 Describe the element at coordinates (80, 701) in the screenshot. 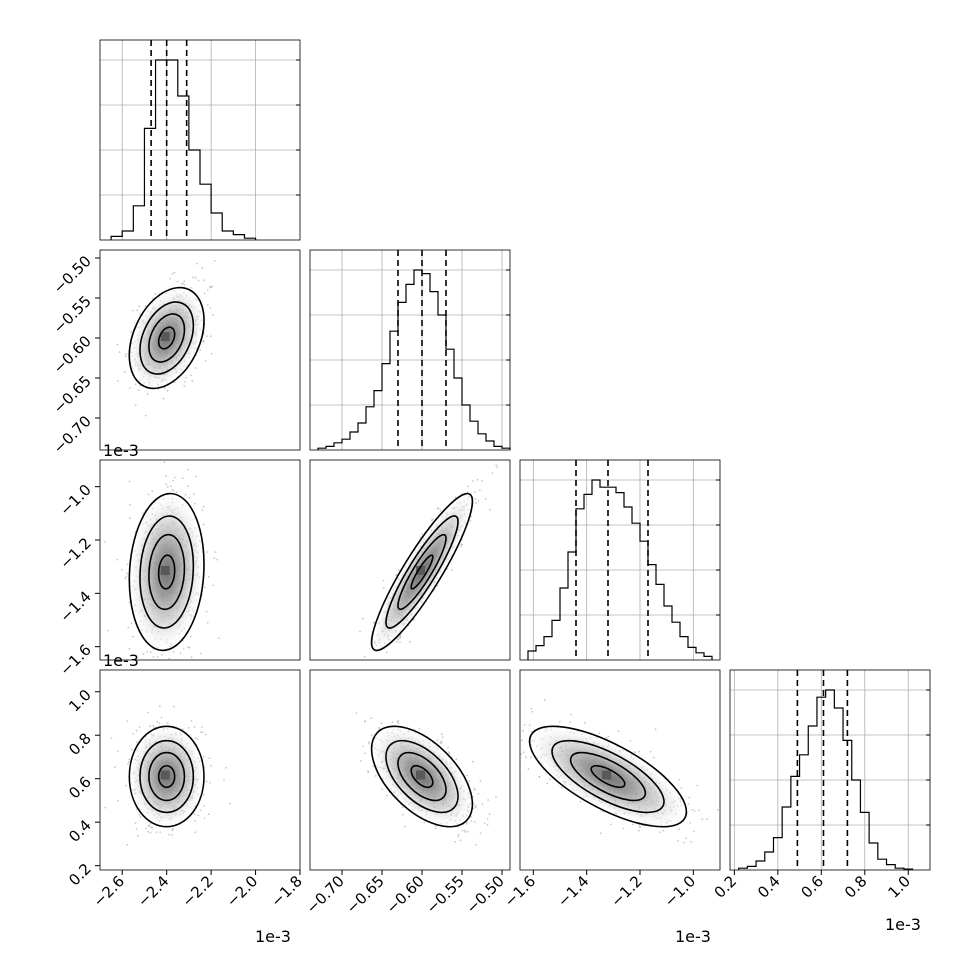

I see `ytick-label-row3-0: 1.0` at that location.